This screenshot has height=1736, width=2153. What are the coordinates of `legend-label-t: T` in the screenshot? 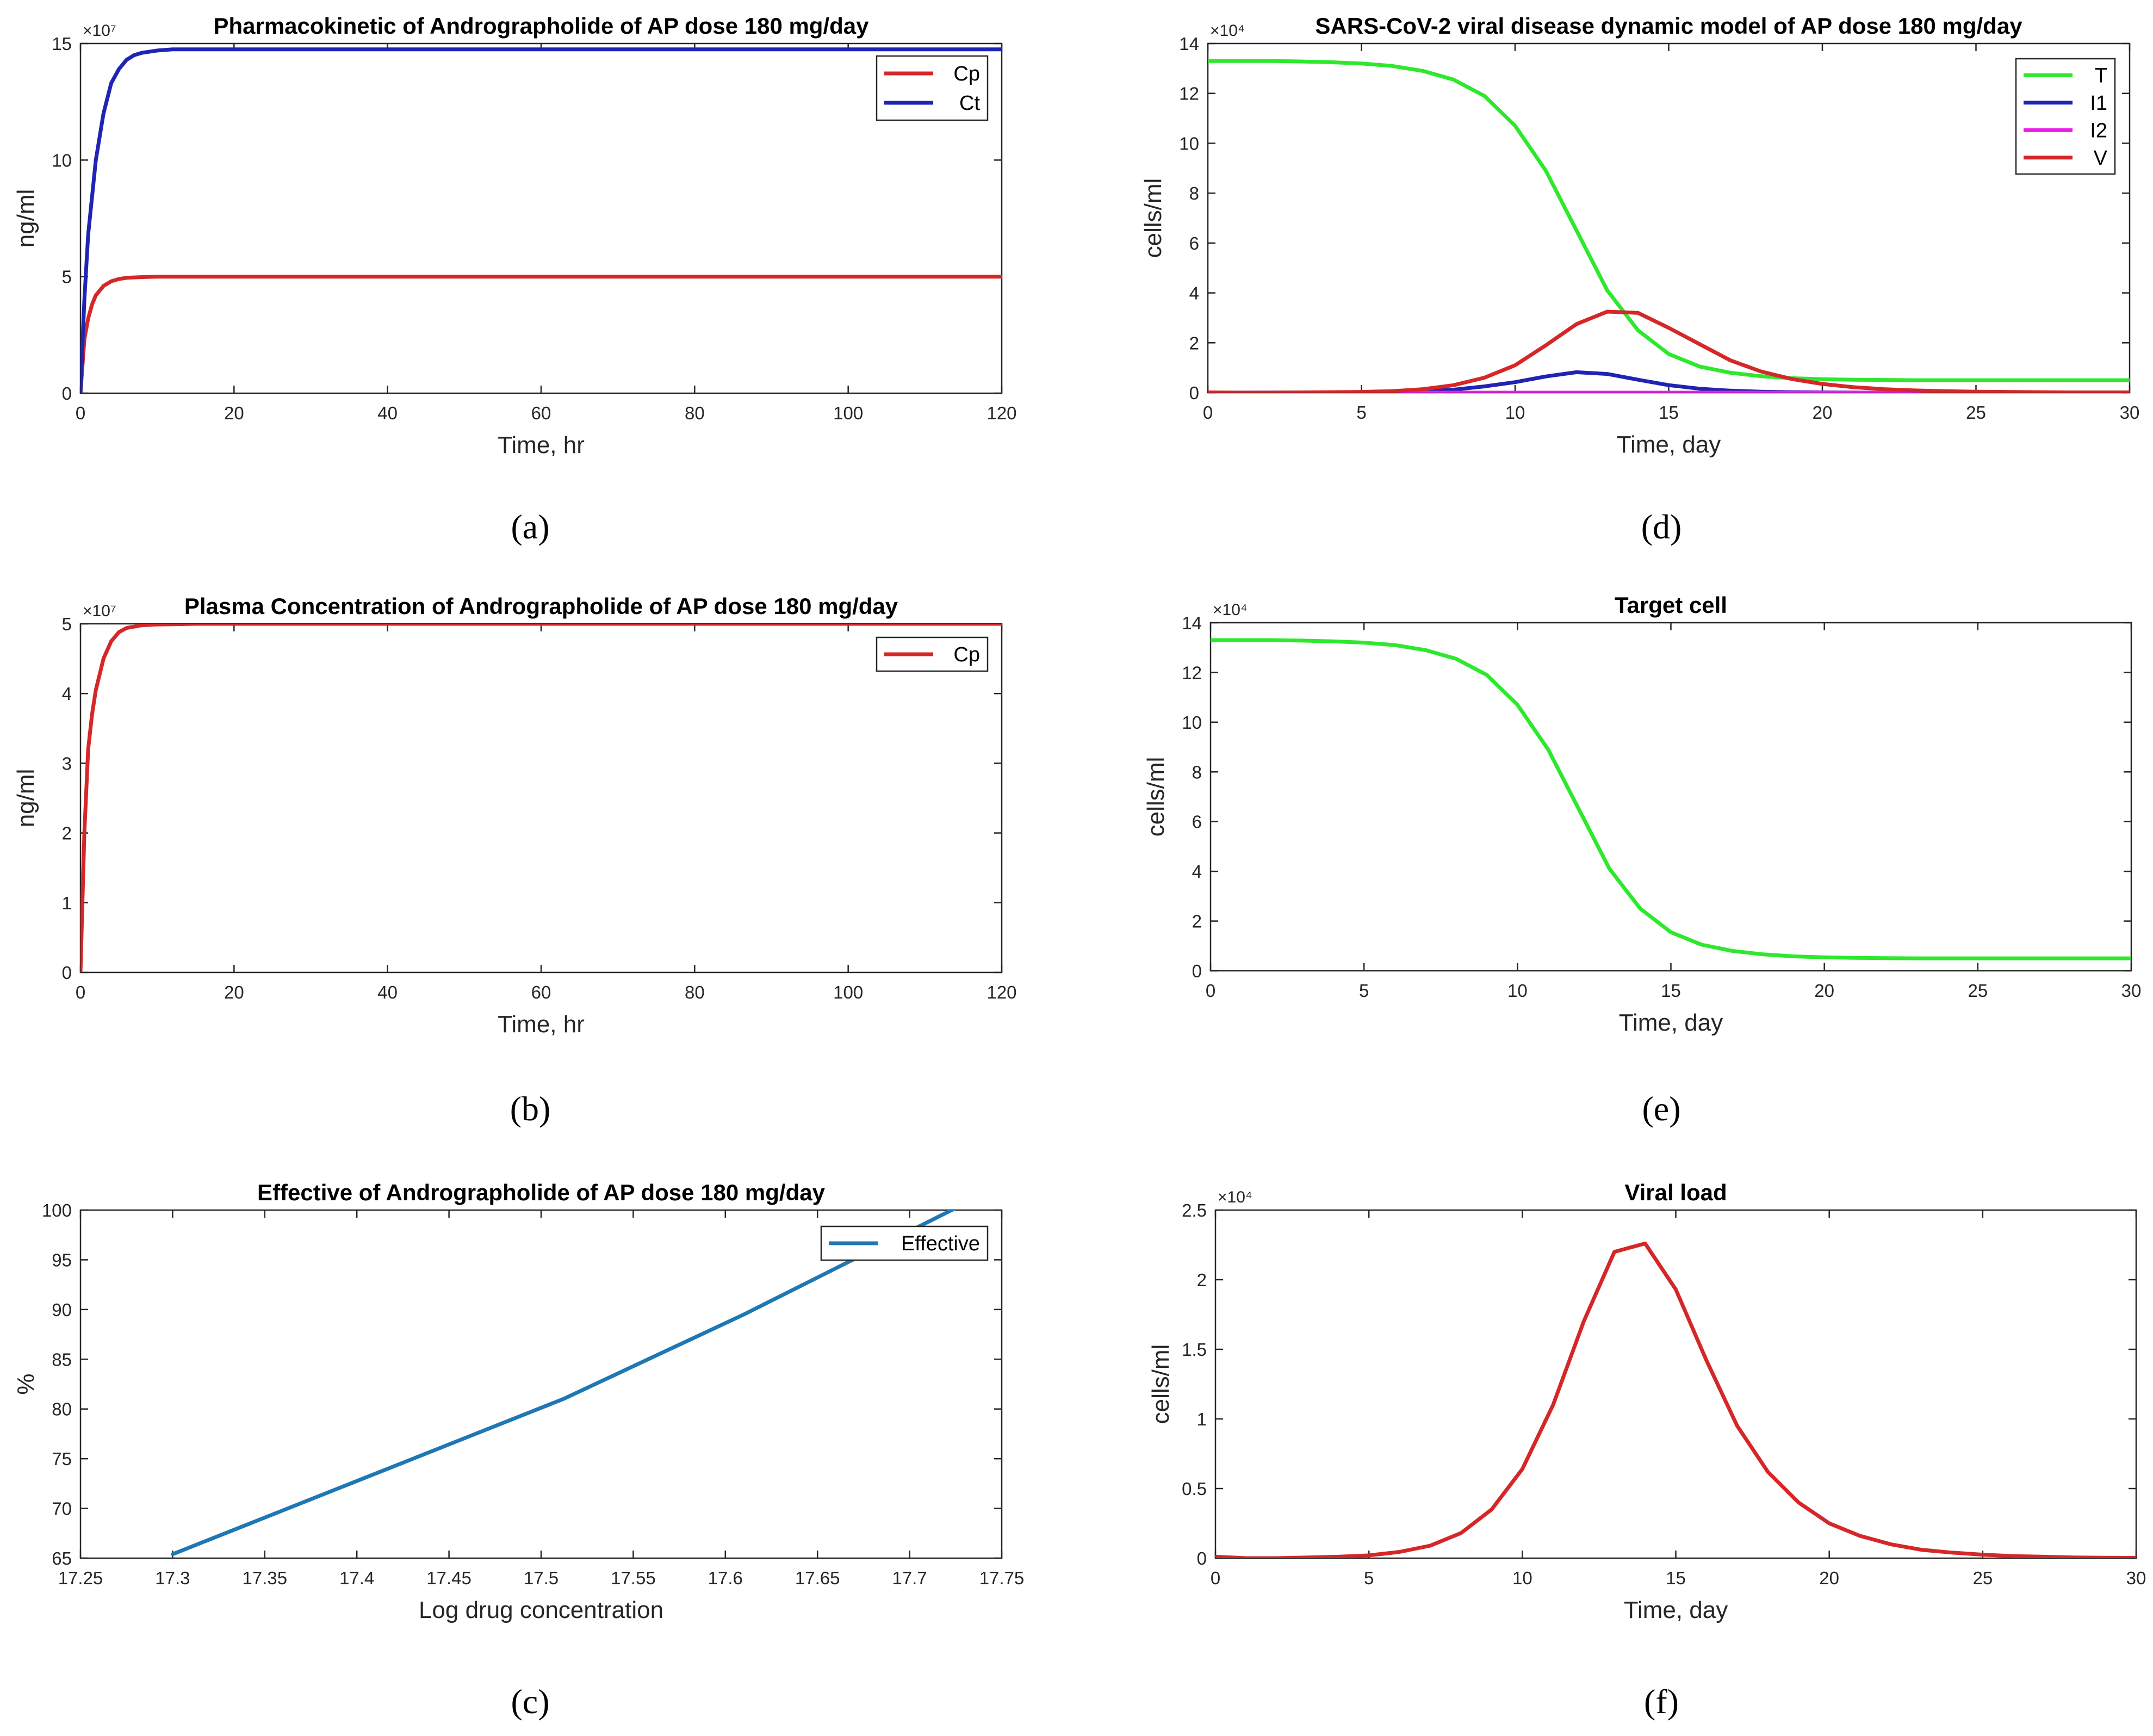 It's located at (2101, 75).